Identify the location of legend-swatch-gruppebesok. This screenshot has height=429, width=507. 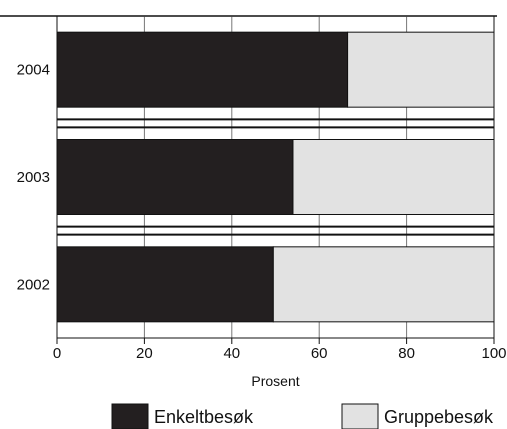
(360, 416).